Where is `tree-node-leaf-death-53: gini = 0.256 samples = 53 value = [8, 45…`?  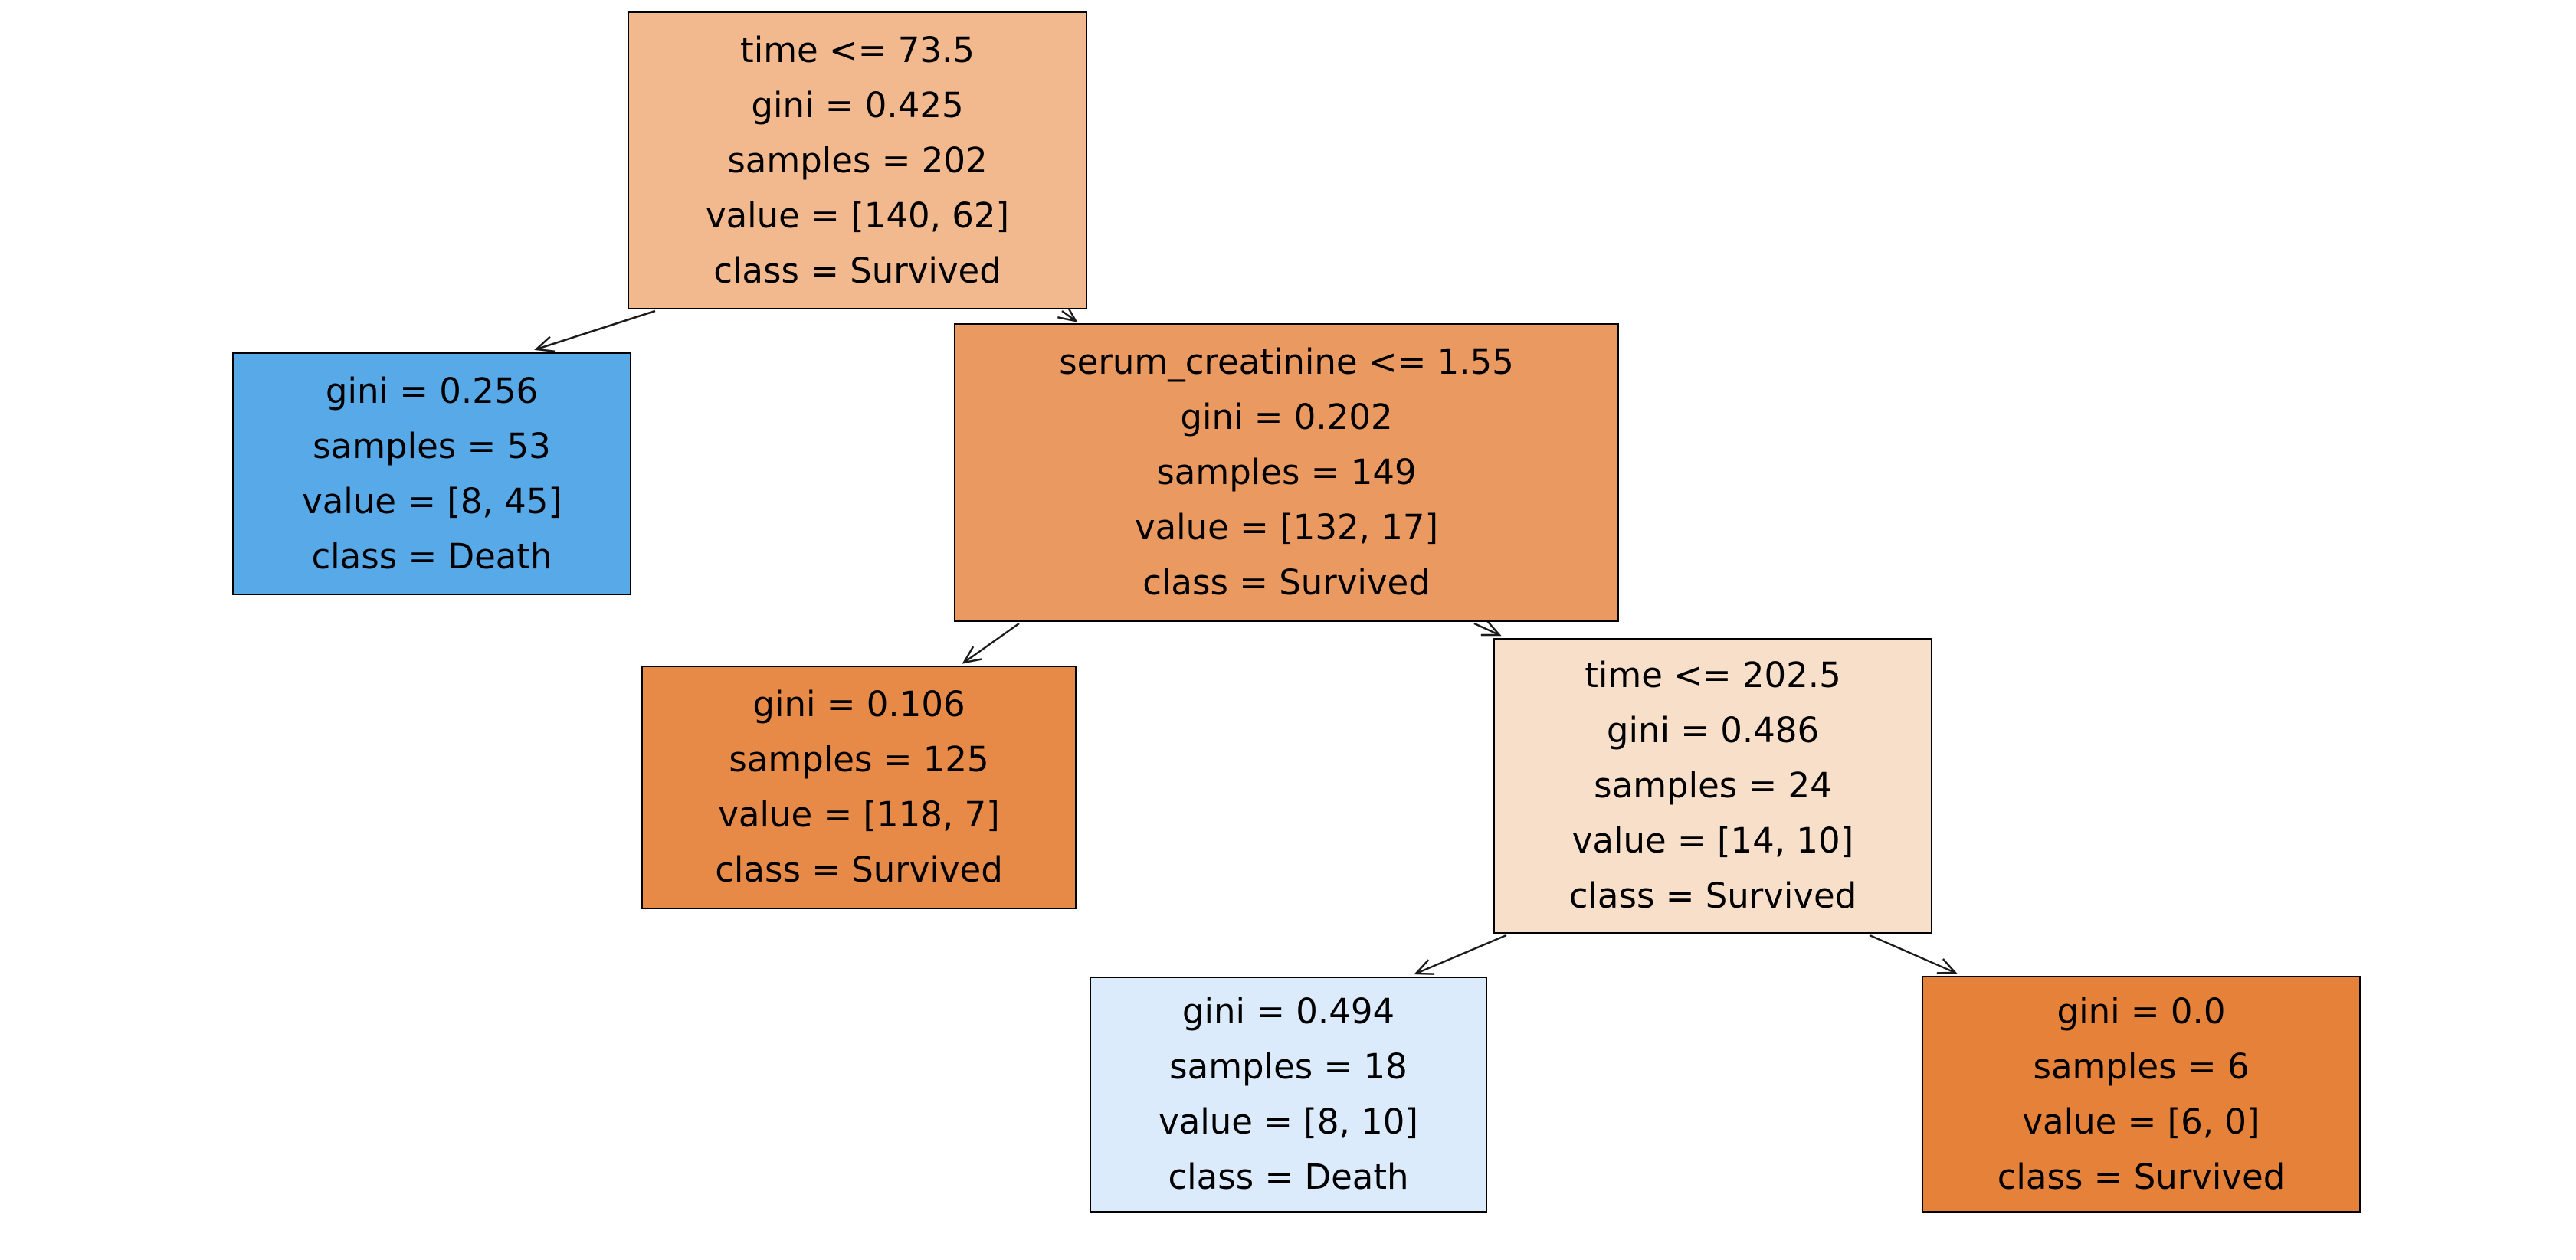
tree-node-leaf-death-53: gini = 0.256 samples = 53 value = [8, 45… is located at coordinates (432, 473).